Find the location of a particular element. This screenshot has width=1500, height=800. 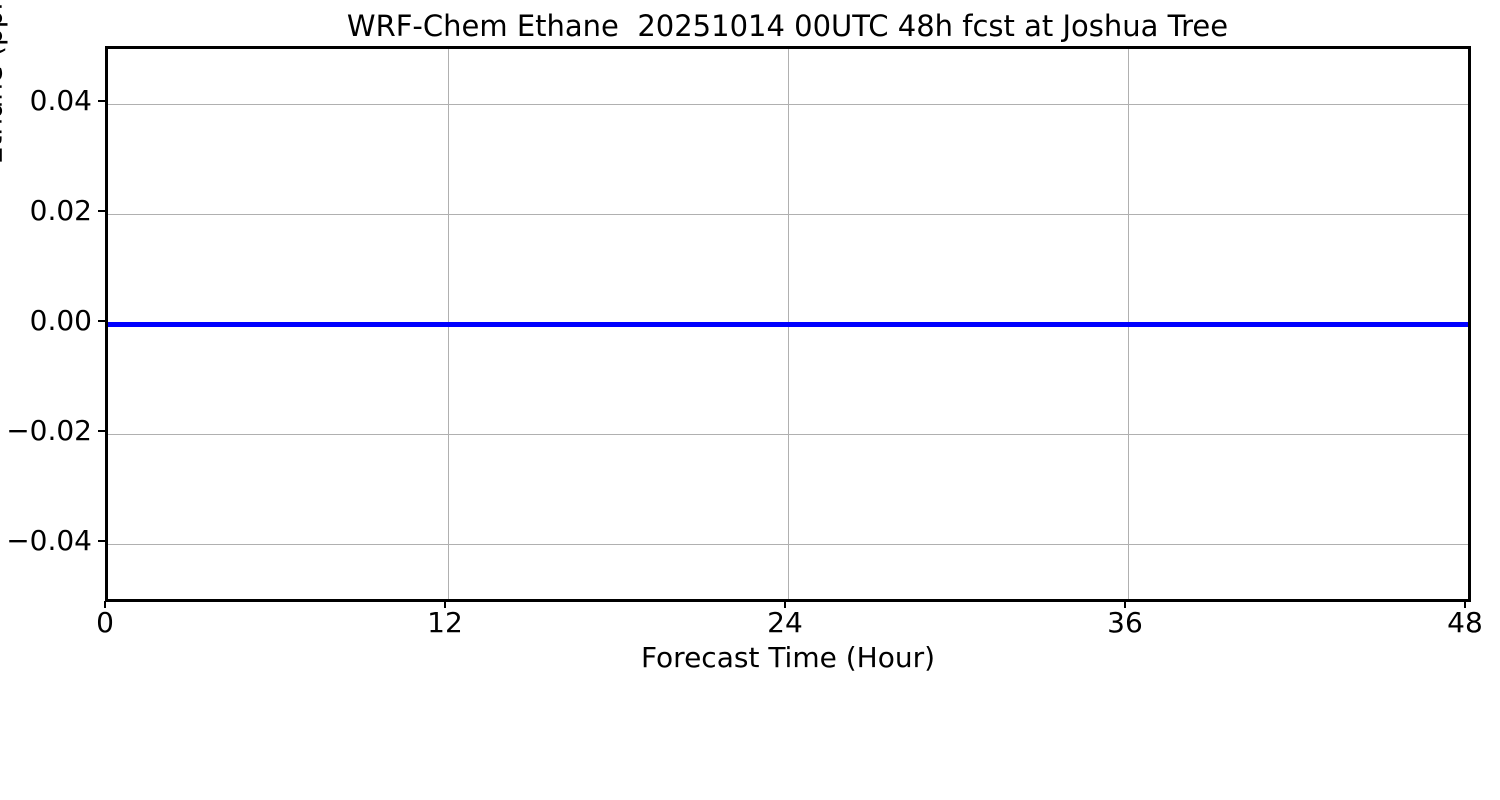

y-axis-label: Ethane (ppmv) is located at coordinates (4, 82).